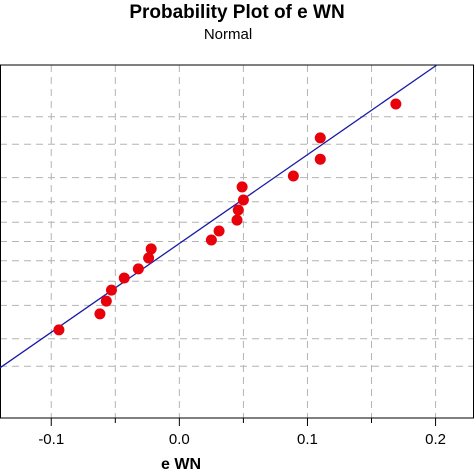 This screenshot has height=474, width=474. Describe the element at coordinates (435, 439) in the screenshot. I see `x-tick-label: 0.2` at that location.